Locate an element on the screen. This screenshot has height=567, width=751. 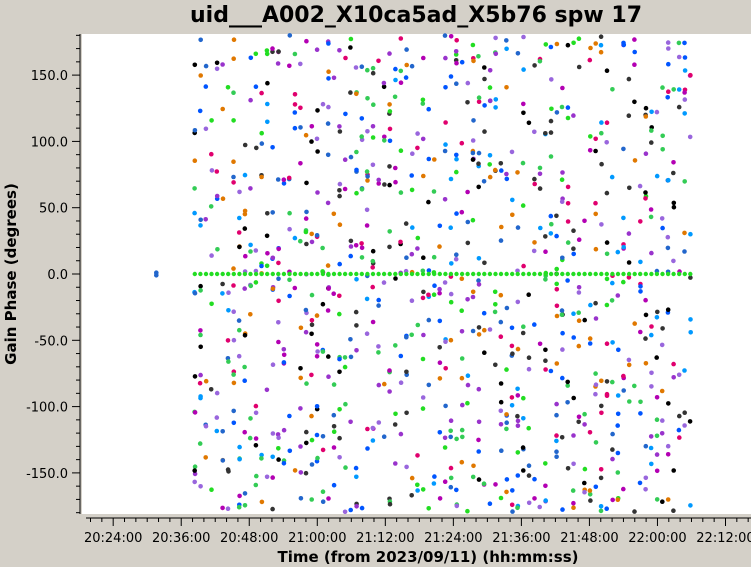
y-tick-label: -100.0 is located at coordinates (47, 408).